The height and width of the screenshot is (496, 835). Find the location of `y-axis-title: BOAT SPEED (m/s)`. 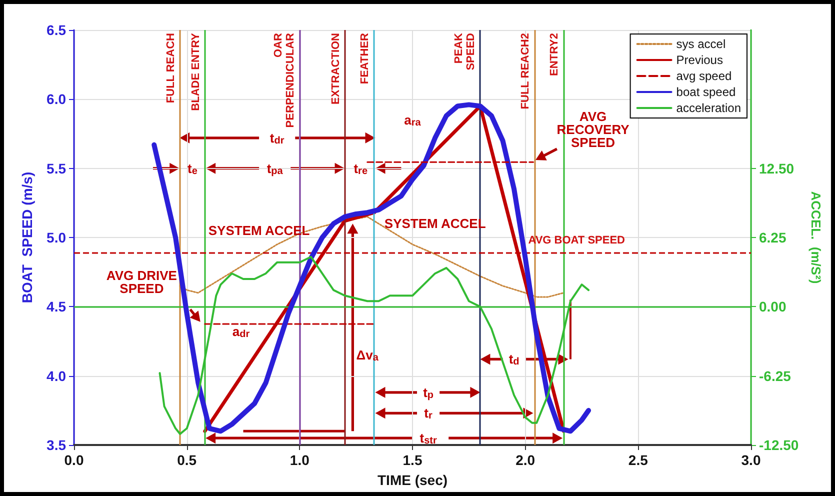

y-axis-title: BOAT SPEED (m/s) is located at coordinates (27, 238).